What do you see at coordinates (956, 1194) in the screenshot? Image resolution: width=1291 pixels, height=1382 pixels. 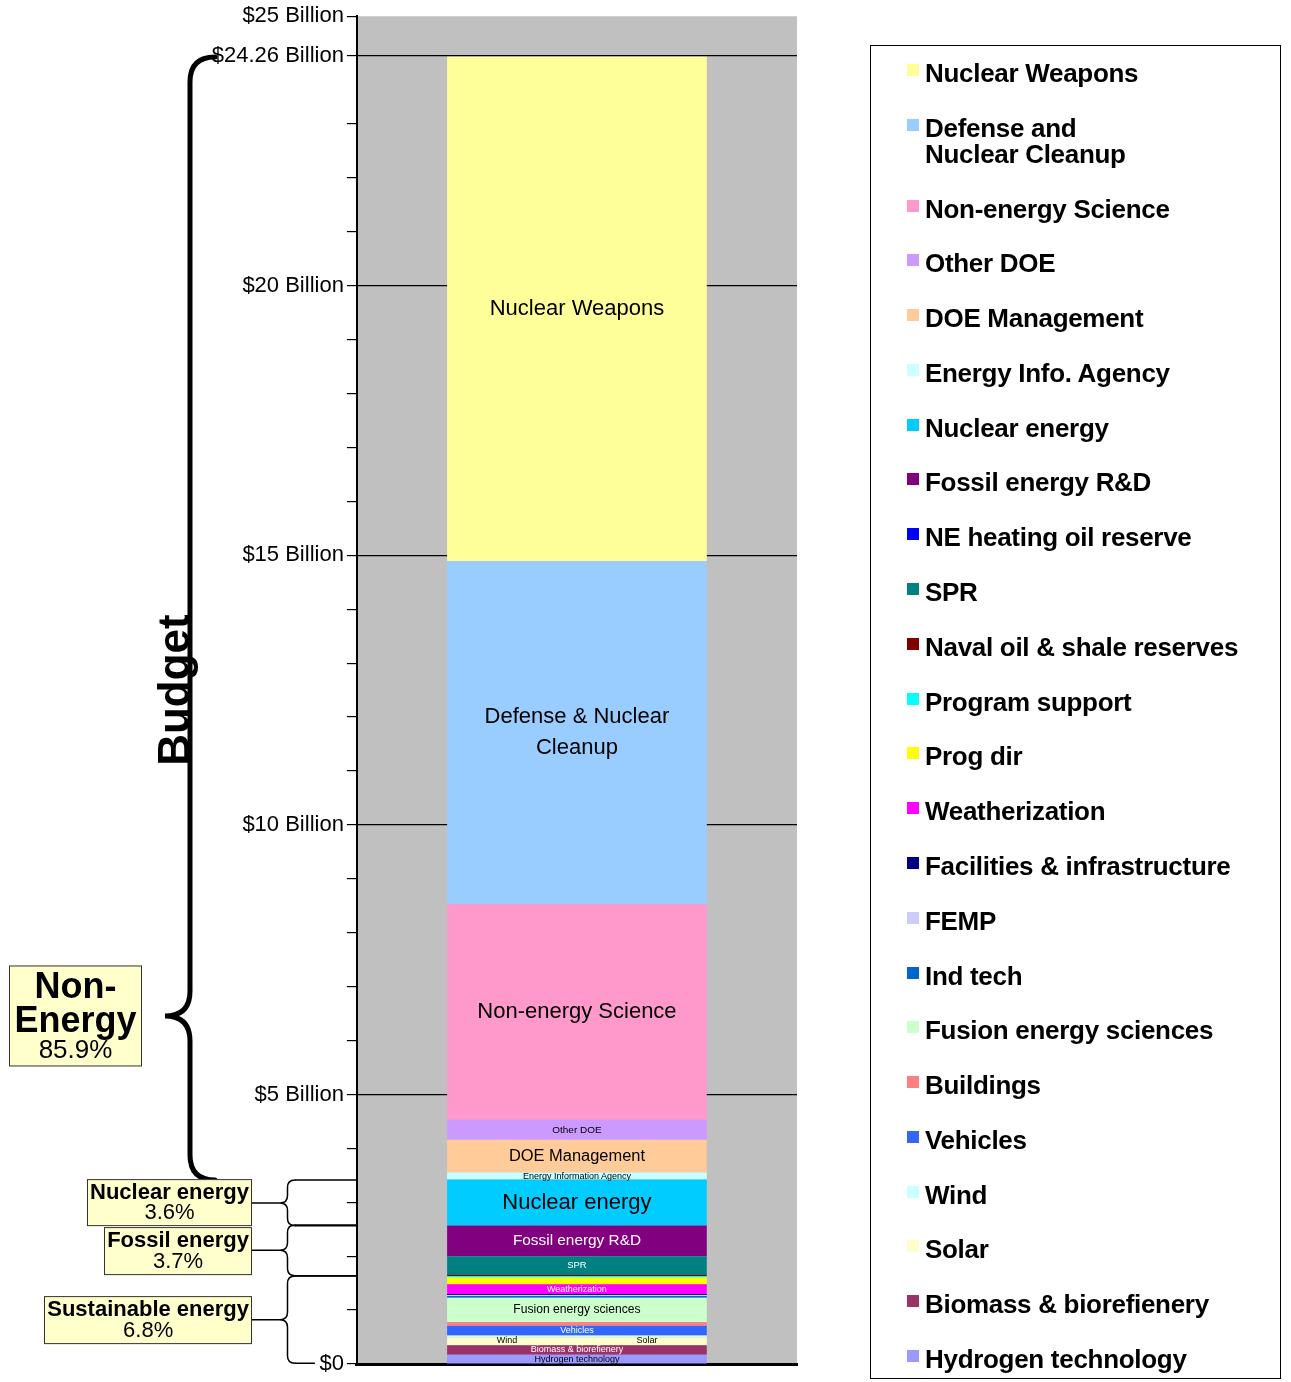 I see `legend-label: Wind` at bounding box center [956, 1194].